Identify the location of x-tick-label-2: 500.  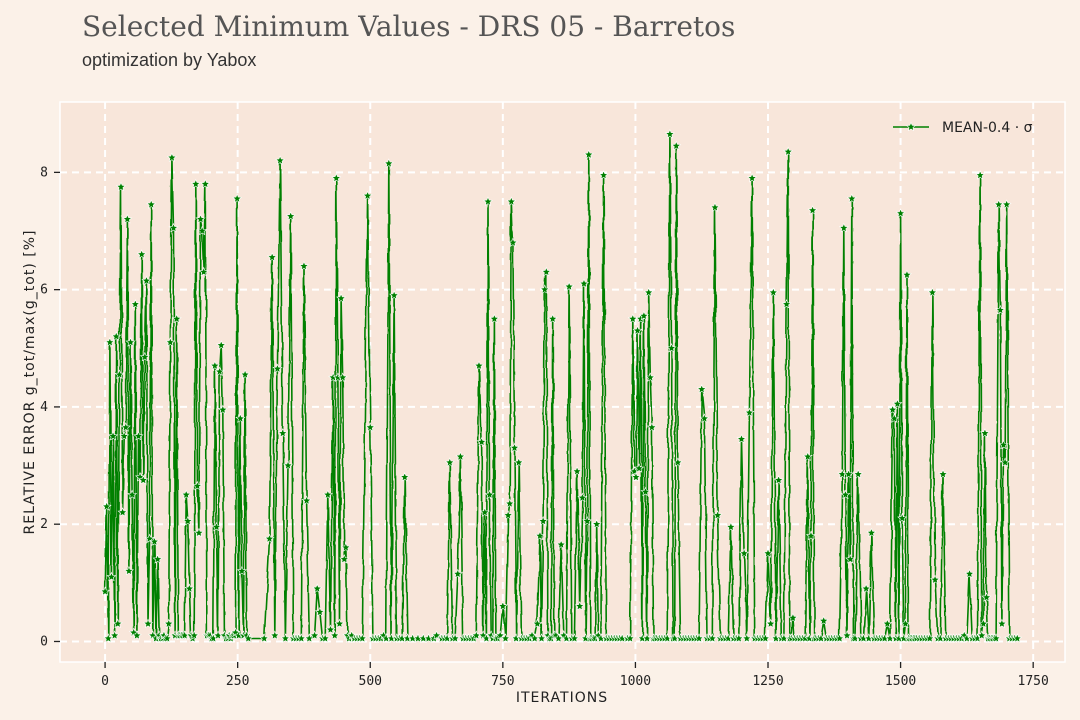
(370, 681).